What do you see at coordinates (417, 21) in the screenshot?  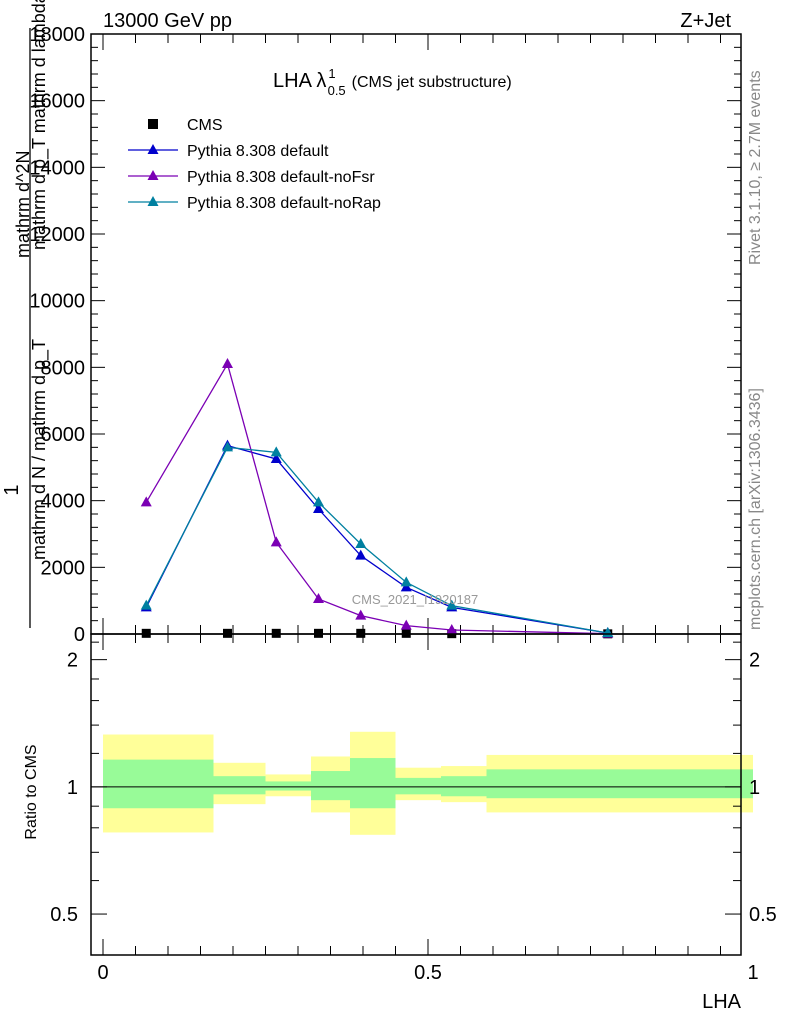 I see `plot-header: 13000 GeV pp Z+Jet` at bounding box center [417, 21].